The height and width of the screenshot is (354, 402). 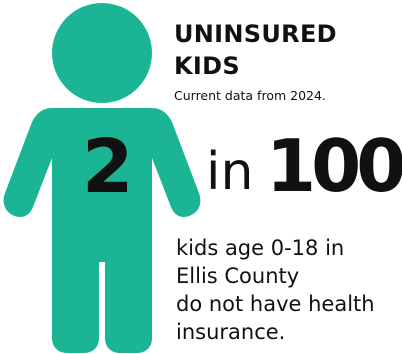 What do you see at coordinates (255, 34) in the screenshot?
I see `title-line-1: UNINSURED` at bounding box center [255, 34].